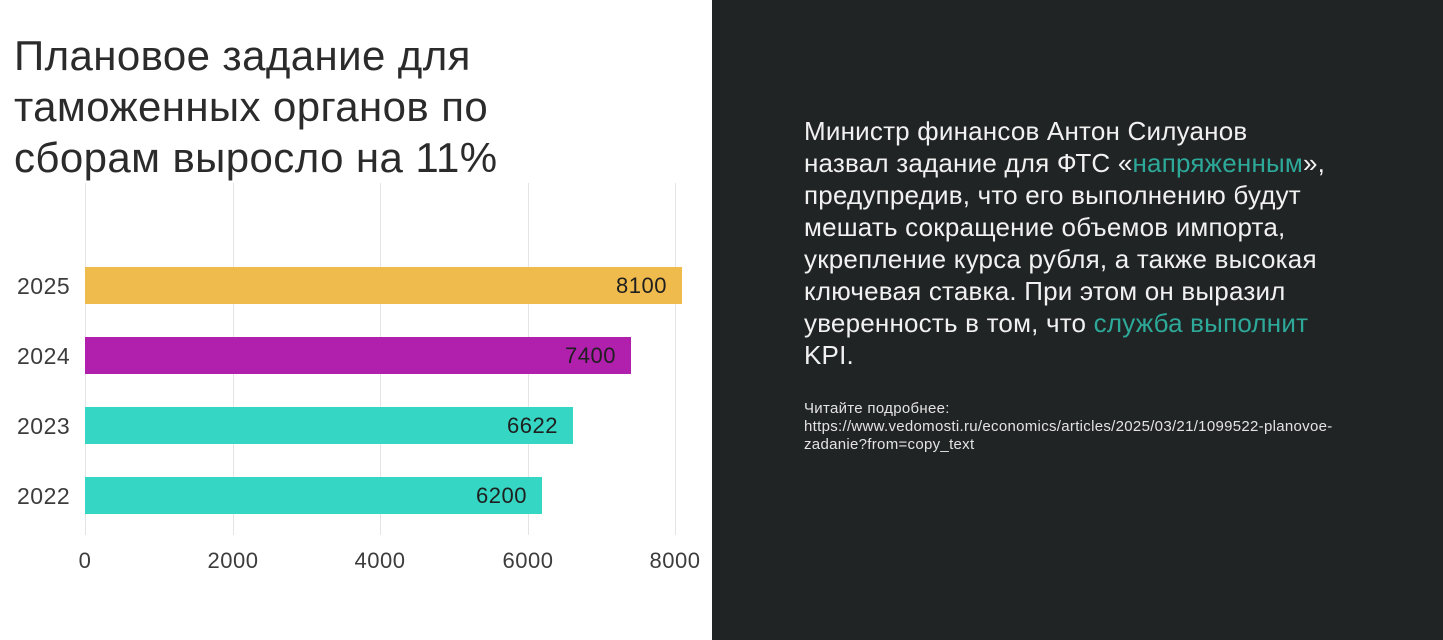  What do you see at coordinates (641, 285) in the screenshot?
I see `bar-value-label: 8100` at bounding box center [641, 285].